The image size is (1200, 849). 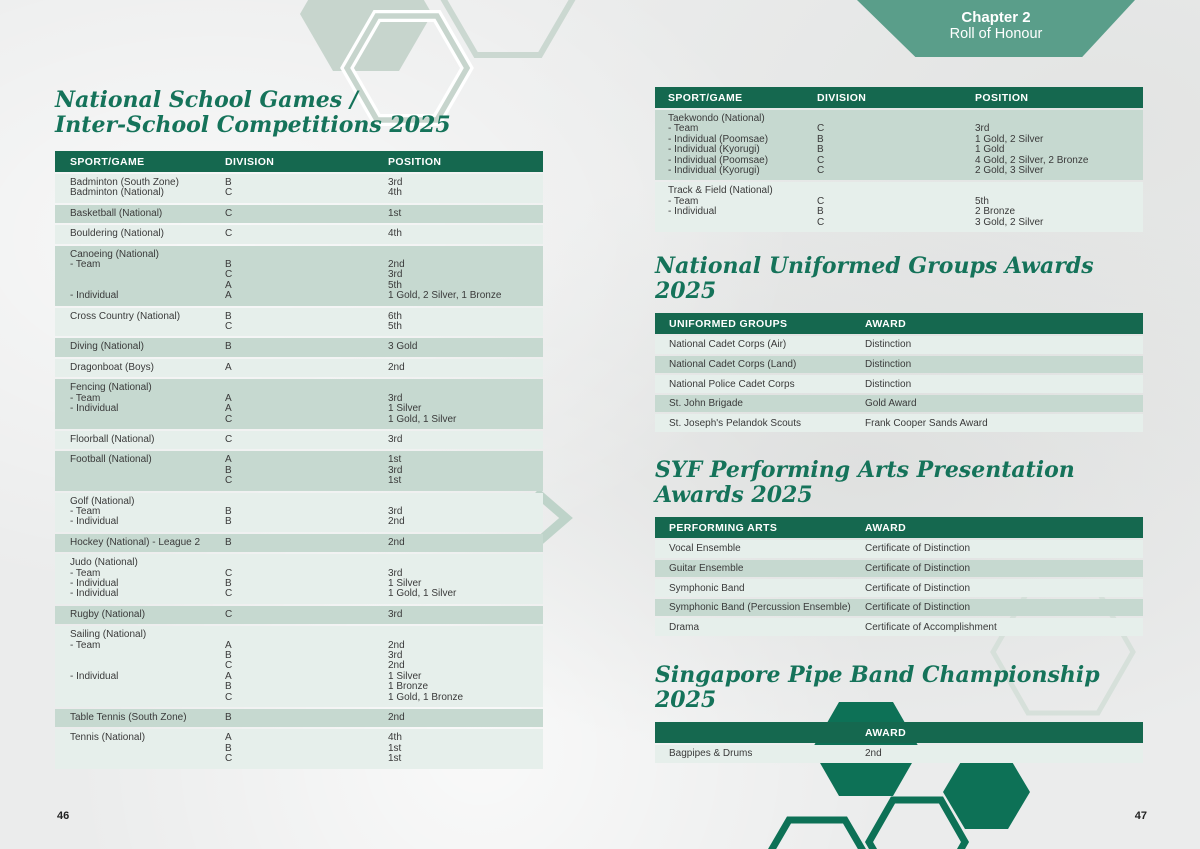 I want to click on sport-block: Diving (National) B 3 Gold, so click(x=299, y=347).